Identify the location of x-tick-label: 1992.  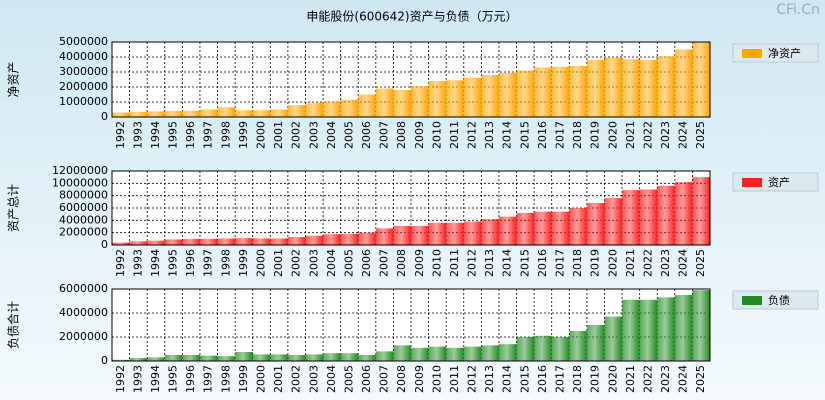
(120, 263).